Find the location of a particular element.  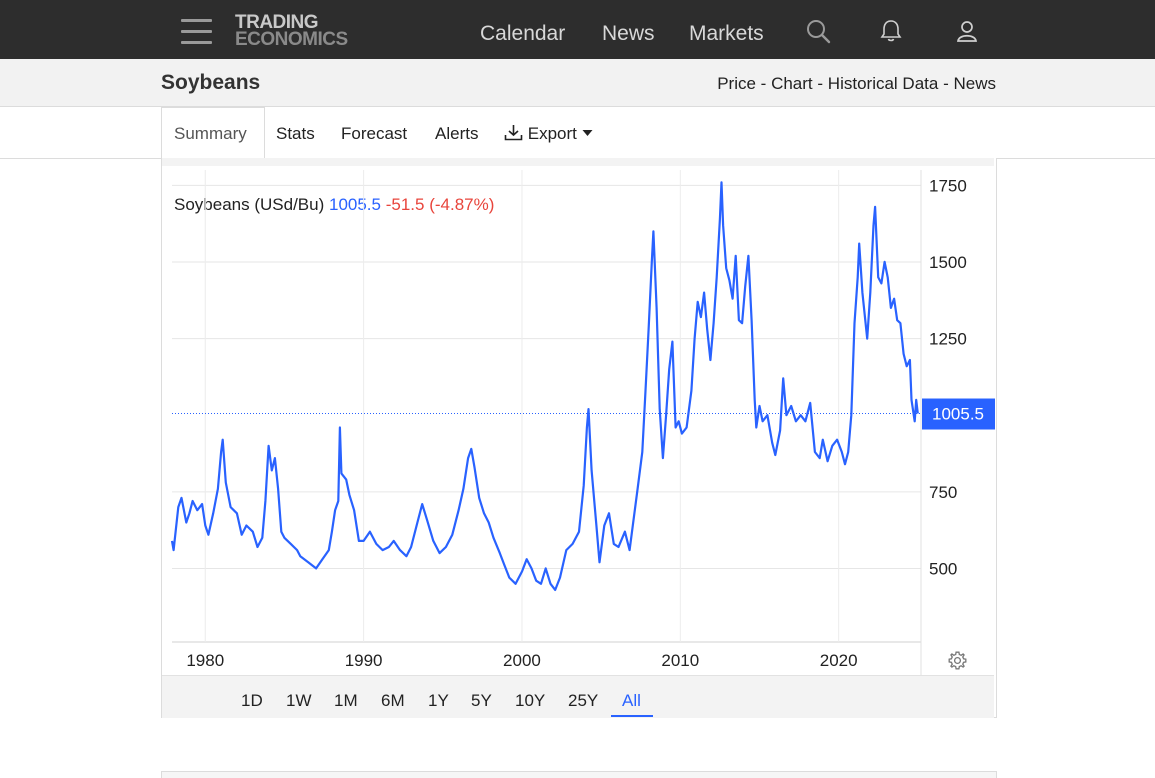

range-all: All is located at coordinates (631, 700).